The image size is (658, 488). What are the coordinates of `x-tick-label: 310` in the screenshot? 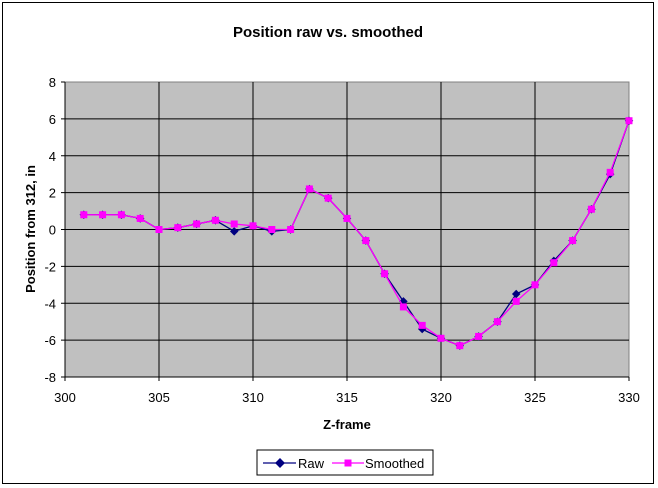 It's located at (253, 397).